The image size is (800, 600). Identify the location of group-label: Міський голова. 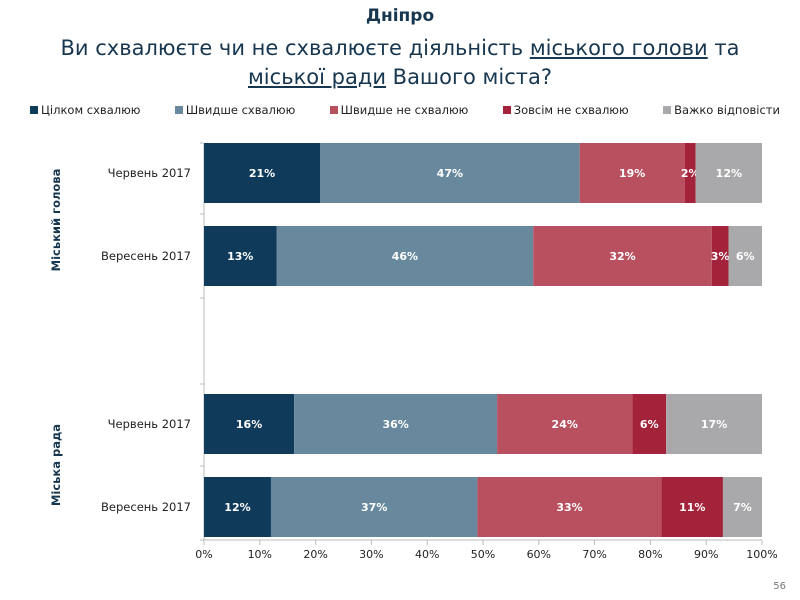
(56, 220).